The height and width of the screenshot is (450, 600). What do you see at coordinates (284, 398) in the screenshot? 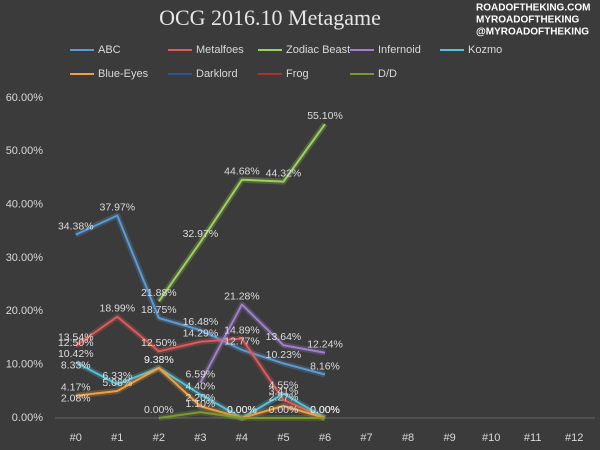
I see `data-label: 2.27%` at bounding box center [284, 398].